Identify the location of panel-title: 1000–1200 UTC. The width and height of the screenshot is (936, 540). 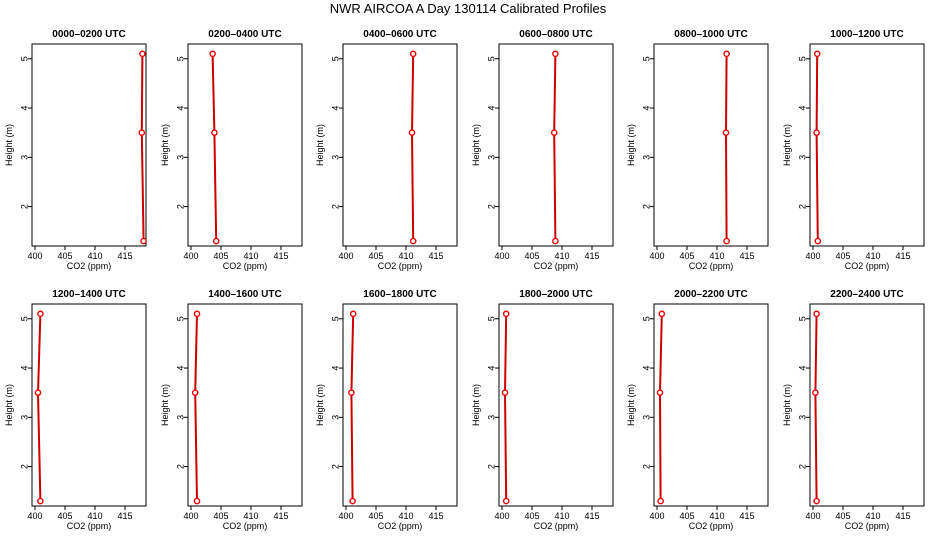
(866, 34).